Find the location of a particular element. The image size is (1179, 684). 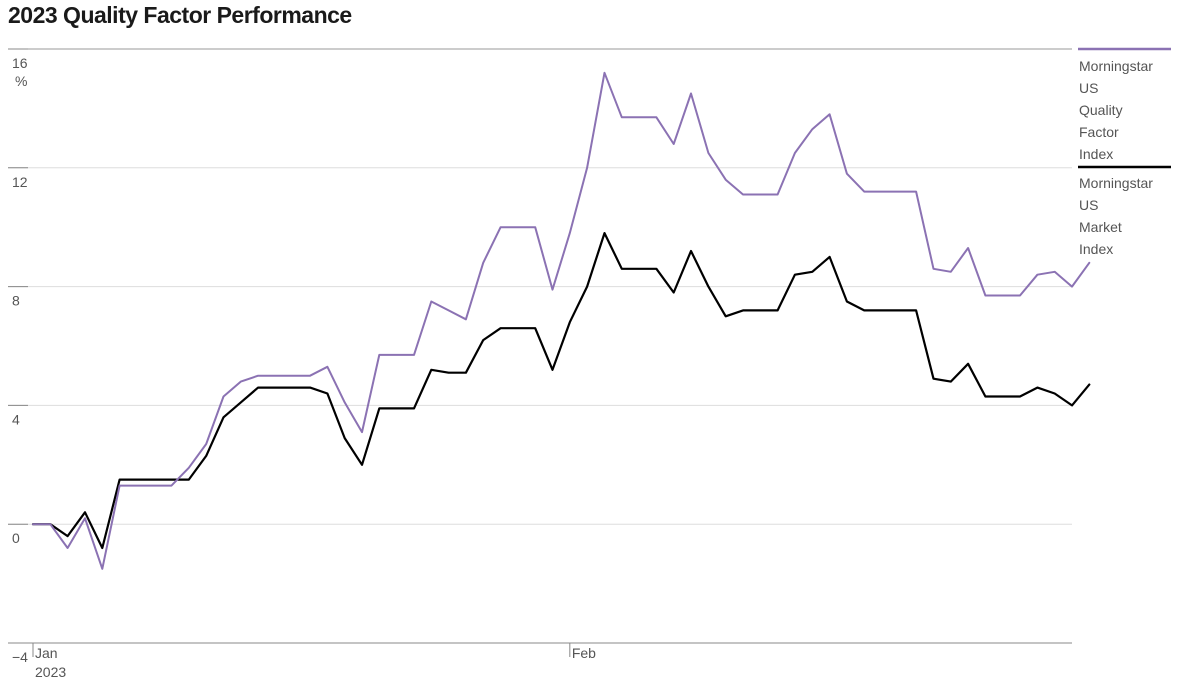

legend-label-quality: US is located at coordinates (1088, 88).